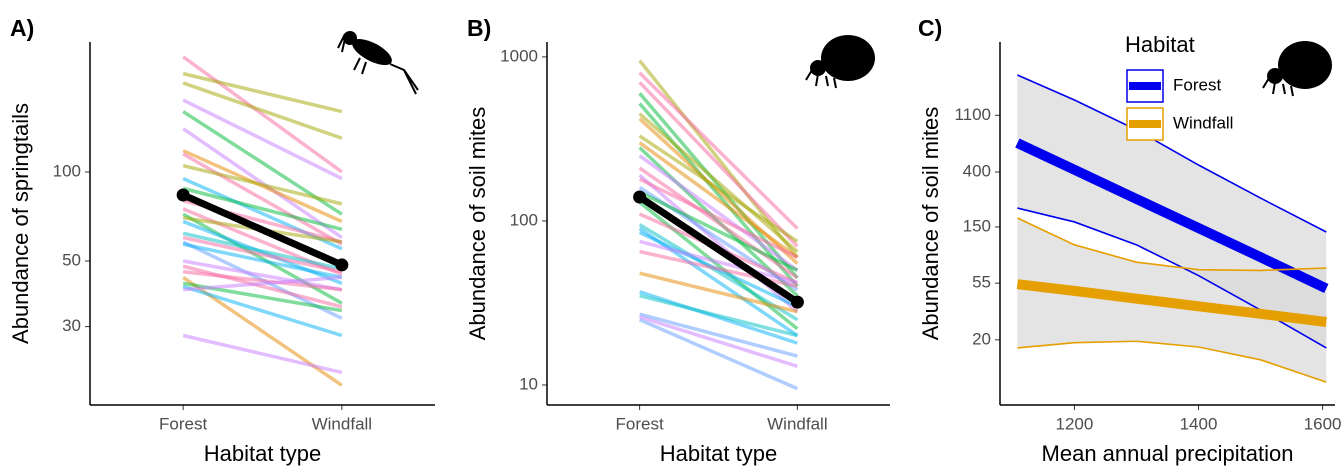 This screenshot has height=471, width=1343. What do you see at coordinates (972, 114) in the screenshot?
I see `y-tick-label: 1100` at bounding box center [972, 114].